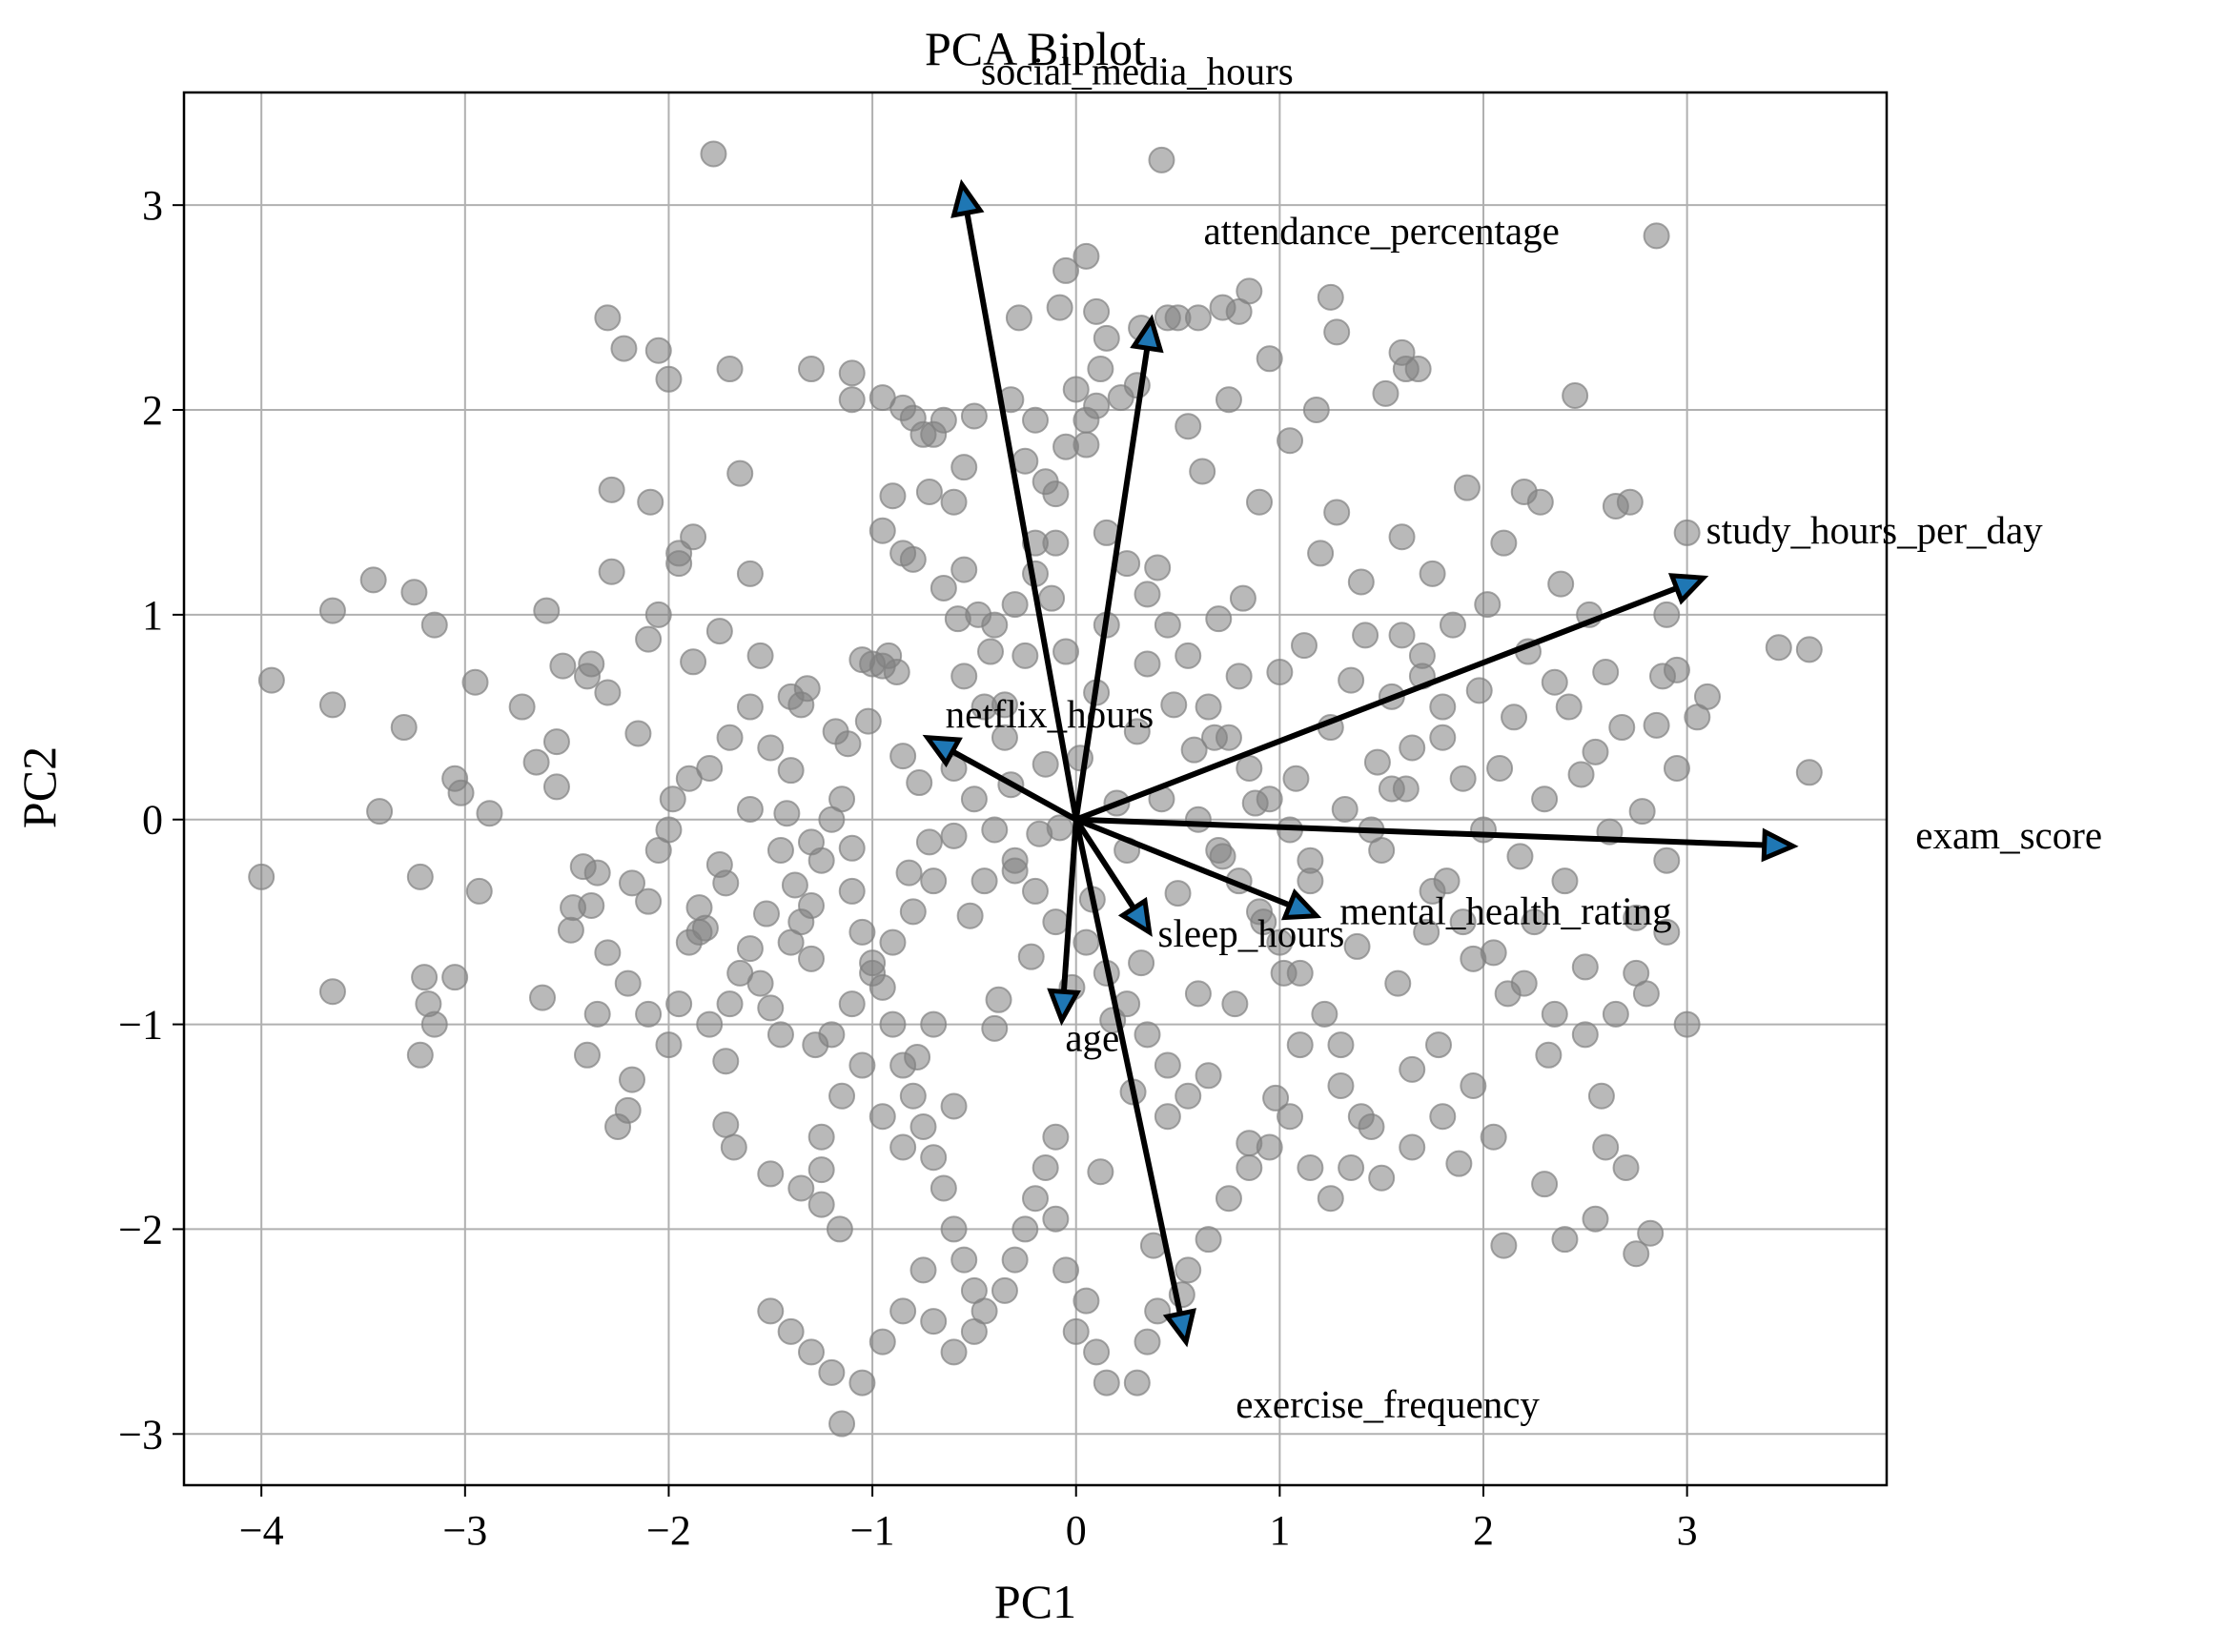 This screenshot has height=1652, width=2227. Describe the element at coordinates (1251, 933) in the screenshot. I see `loading-label-sleep_hours: sleep_hours` at that location.